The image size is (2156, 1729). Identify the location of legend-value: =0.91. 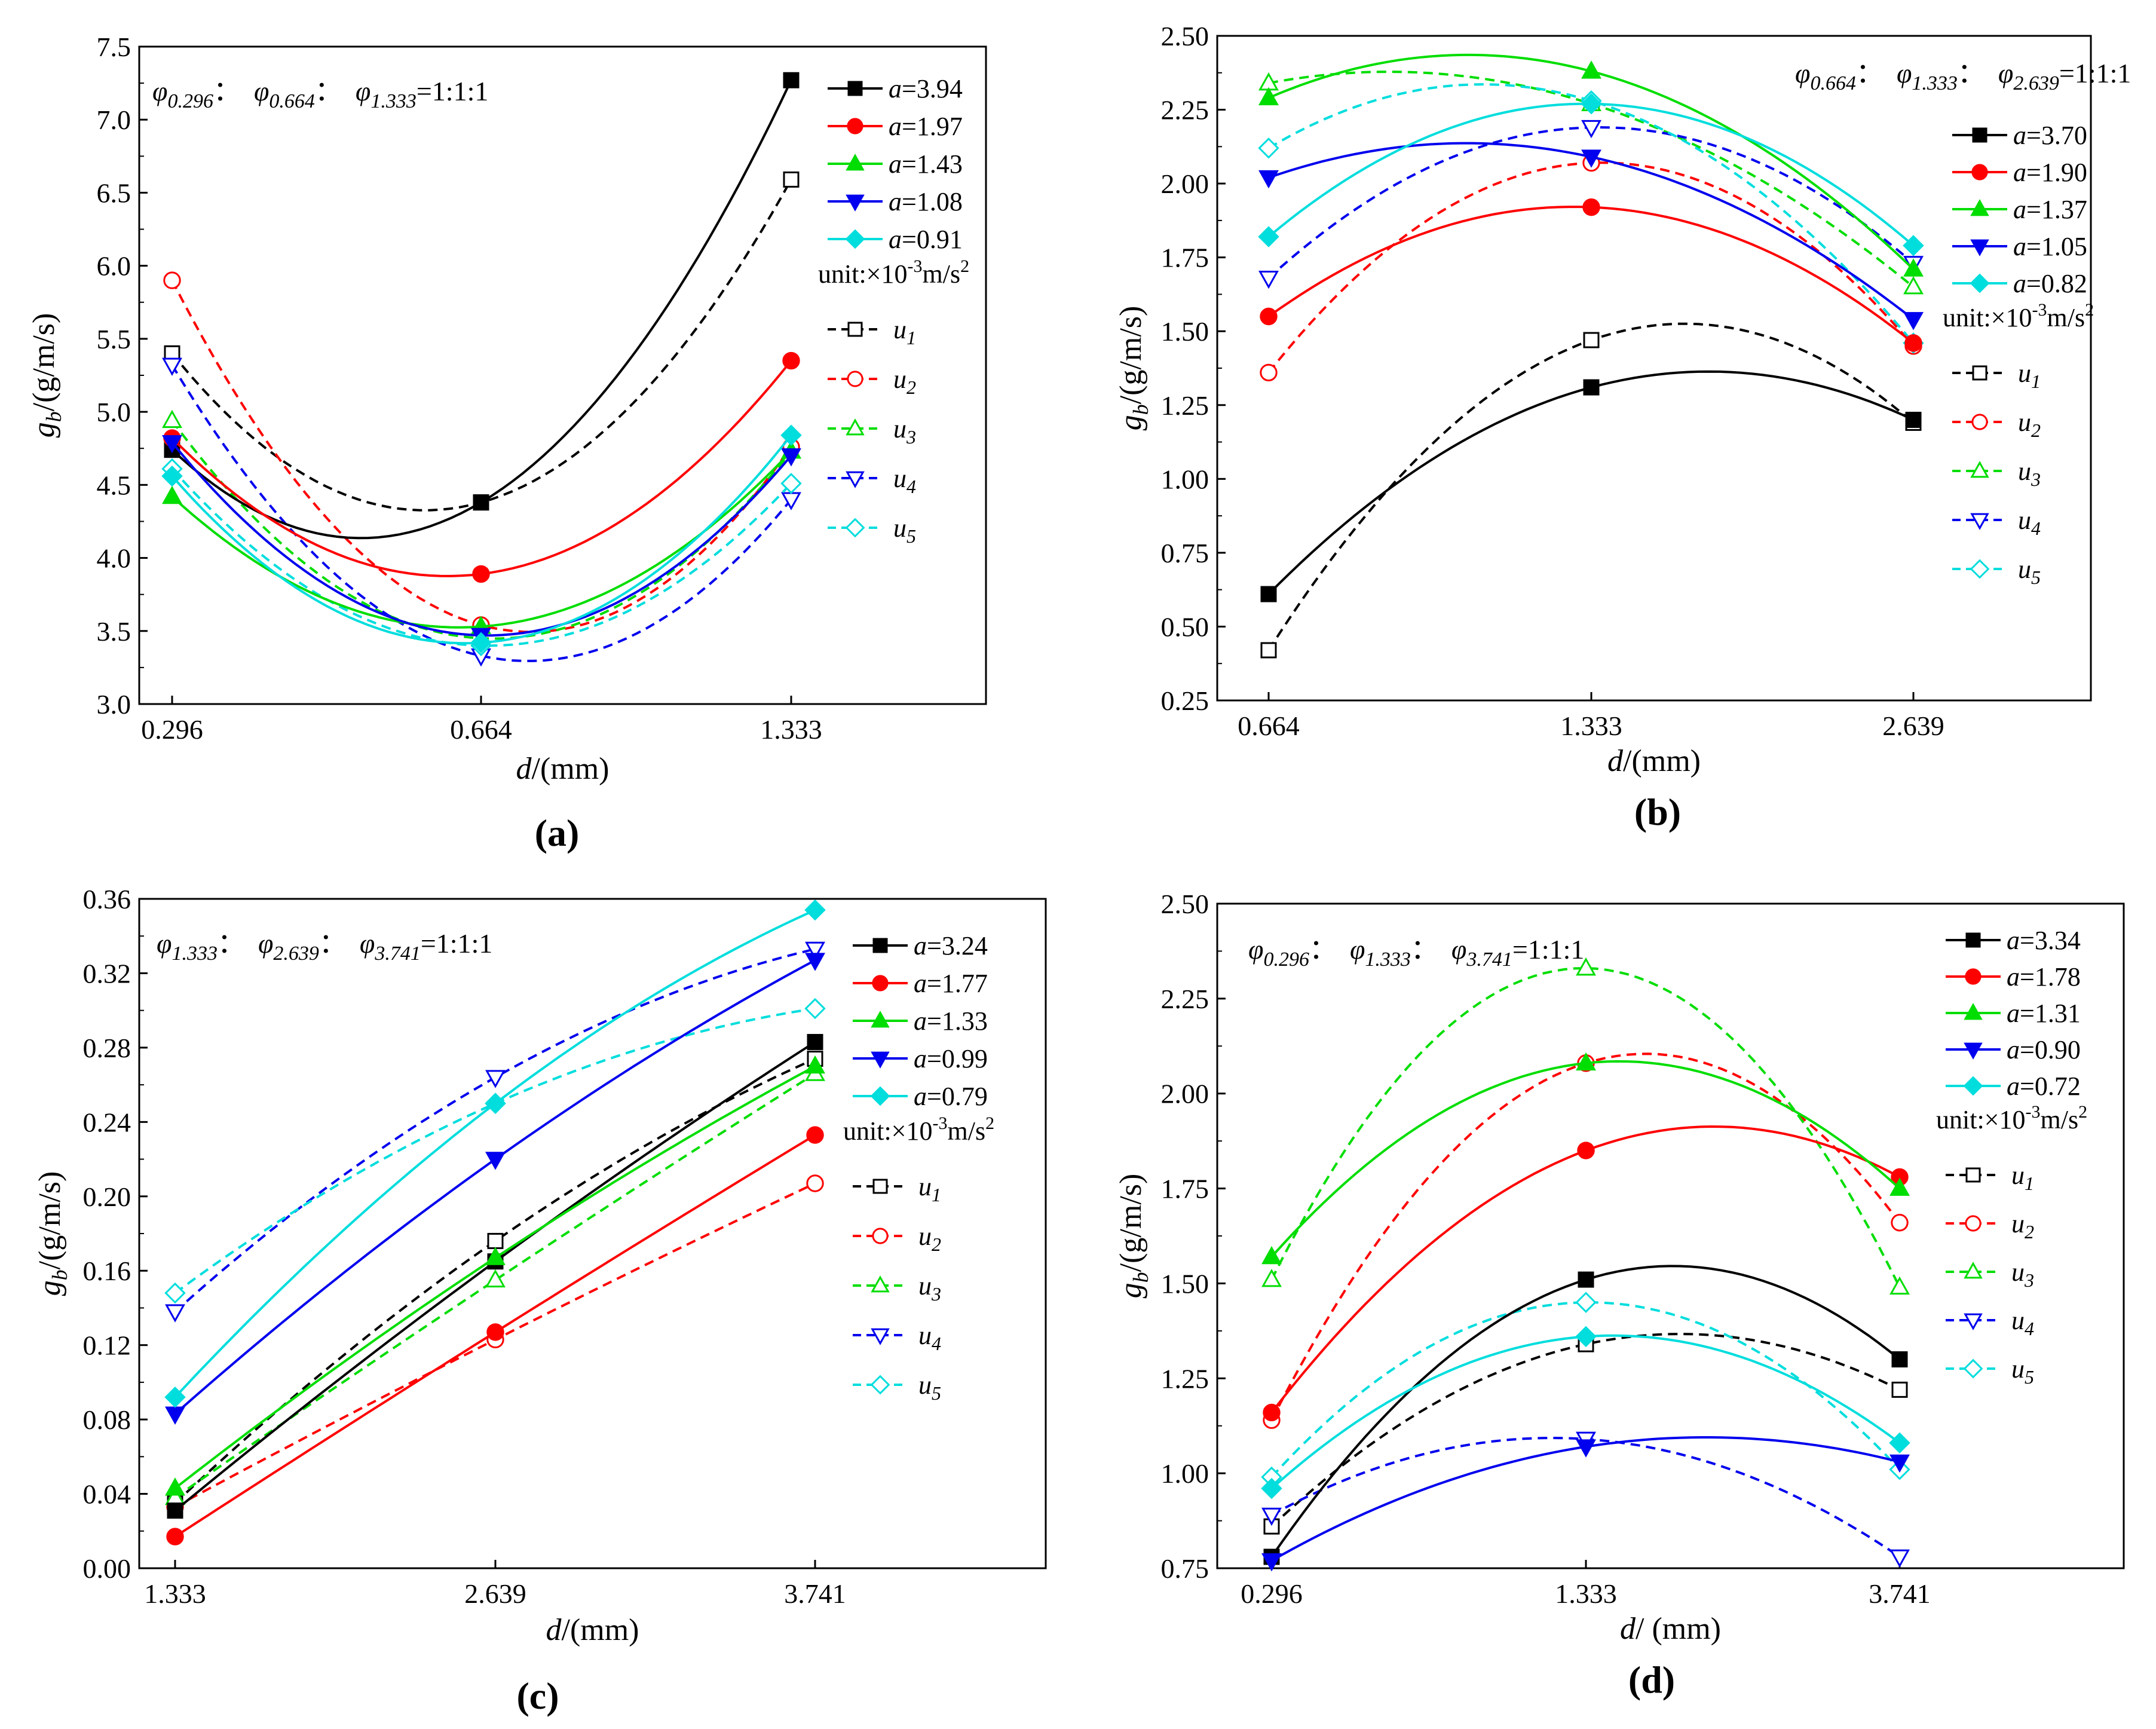
(932, 239).